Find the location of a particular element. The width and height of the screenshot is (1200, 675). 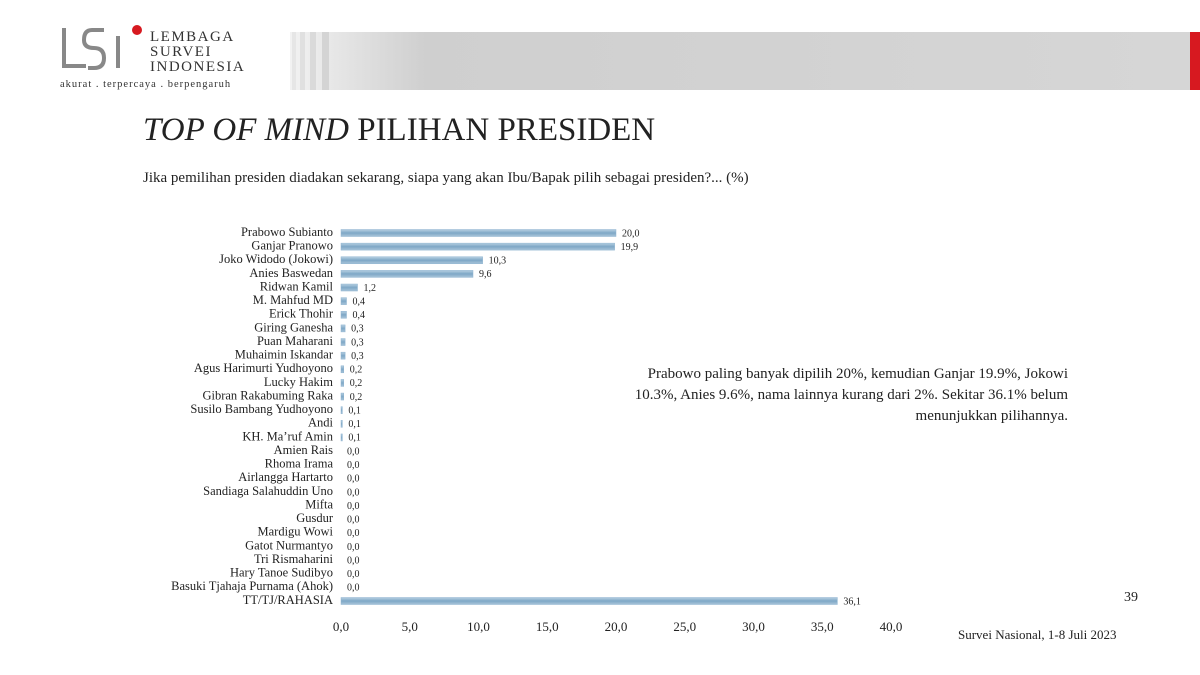

category-label: Mifta is located at coordinates (319, 504).